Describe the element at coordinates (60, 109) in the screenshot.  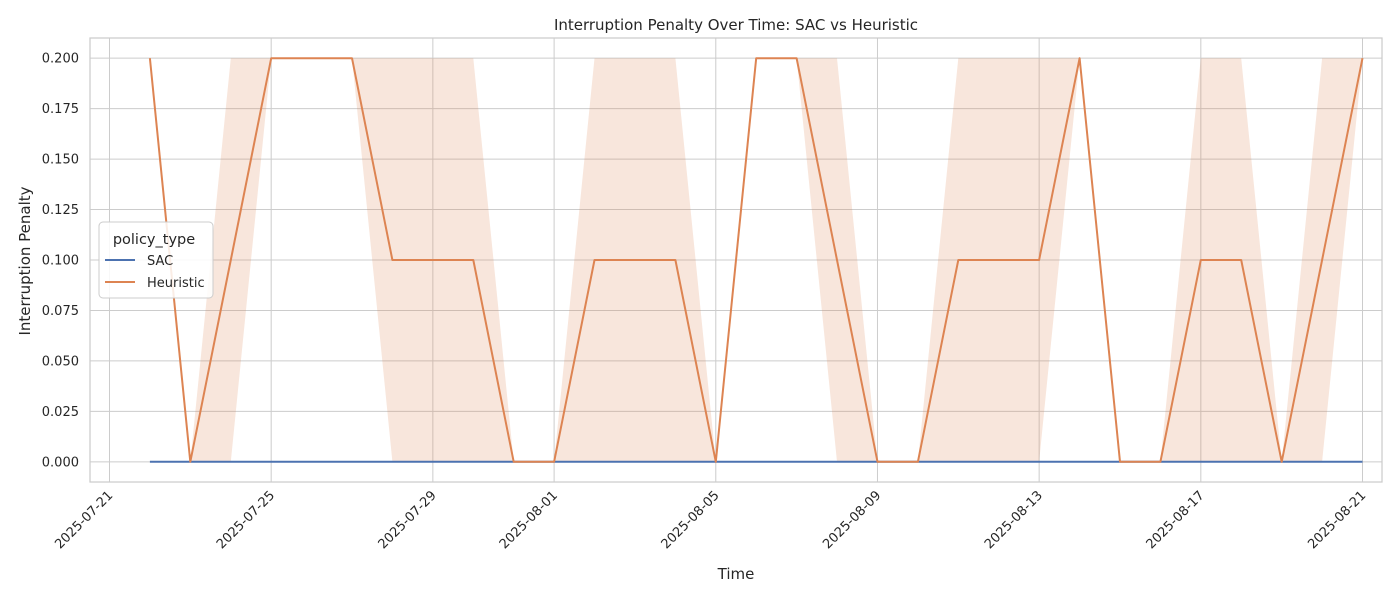
I see `y-tick-label: 0.175` at that location.